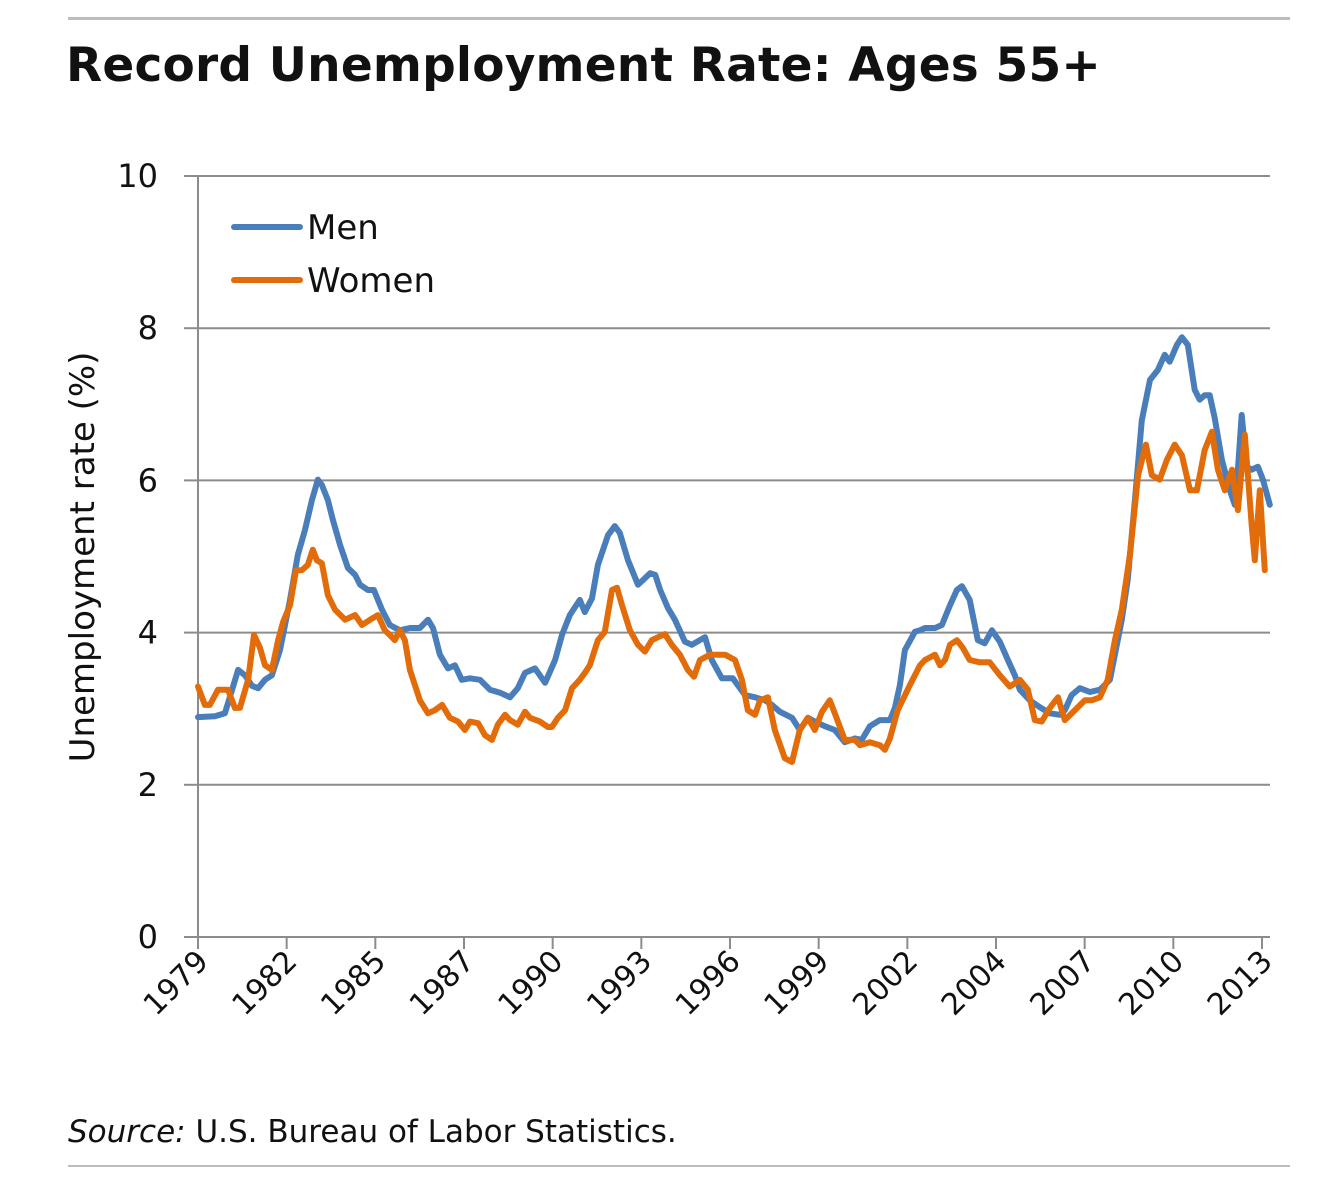  I want to click on y-axis-label: Unemployment rate (%), so click(83, 557).